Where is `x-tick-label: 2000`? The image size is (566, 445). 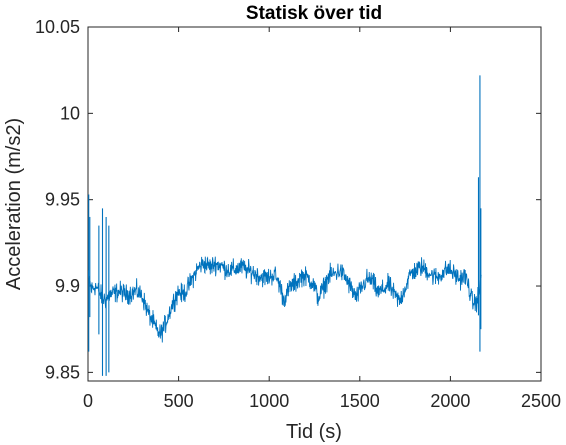
x-tick-label: 2000 is located at coordinates (450, 401).